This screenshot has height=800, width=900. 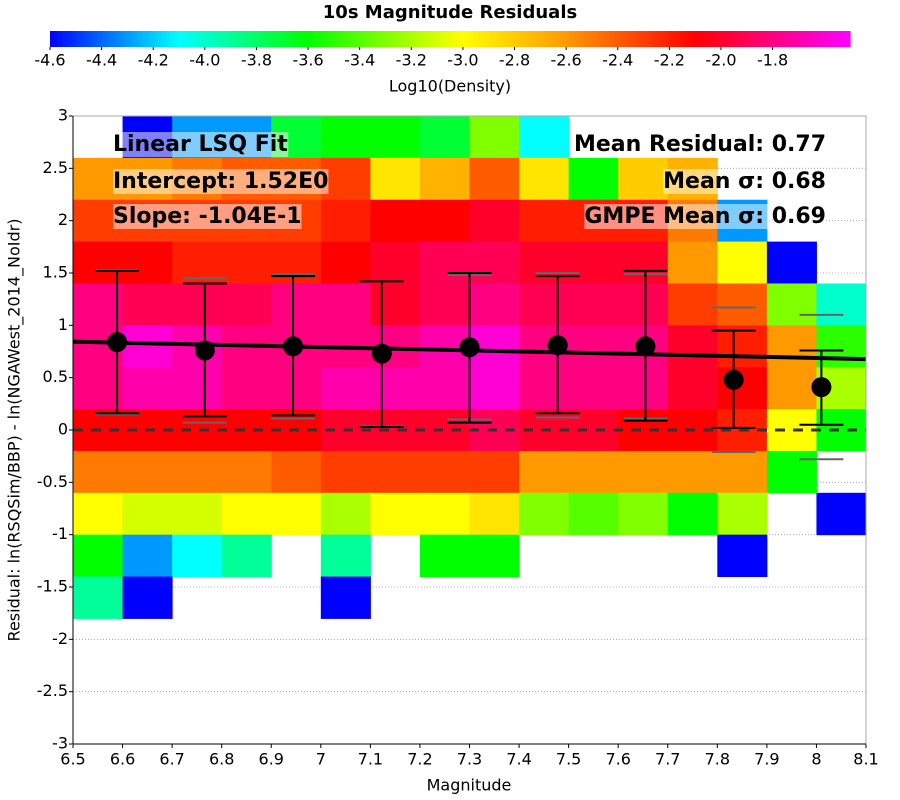 I want to click on colorbar-tick-label: -3.4, so click(x=359, y=60).